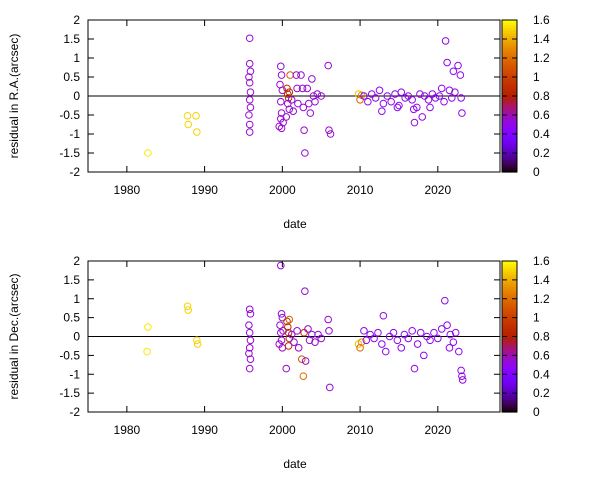 The image size is (600, 480). What do you see at coordinates (282, 430) in the screenshot?
I see `x-tick-label: 2000` at bounding box center [282, 430].